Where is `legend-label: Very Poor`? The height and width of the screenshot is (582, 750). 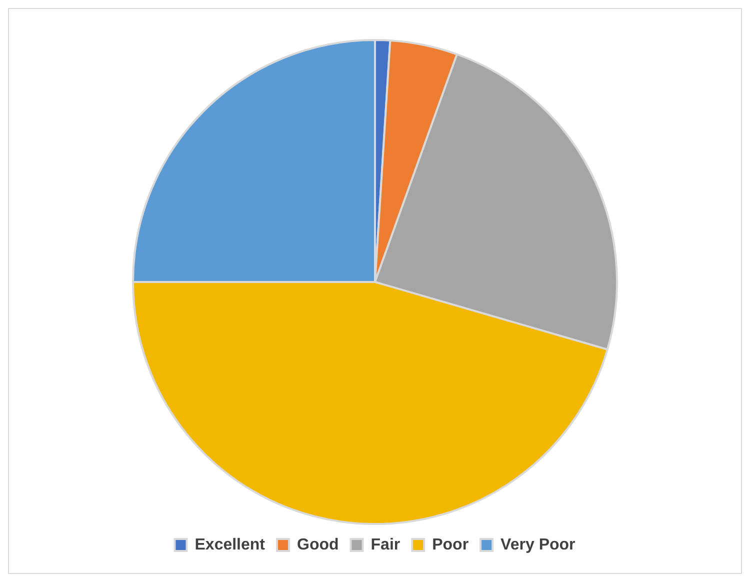
legend-label: Very Poor is located at coordinates (538, 545).